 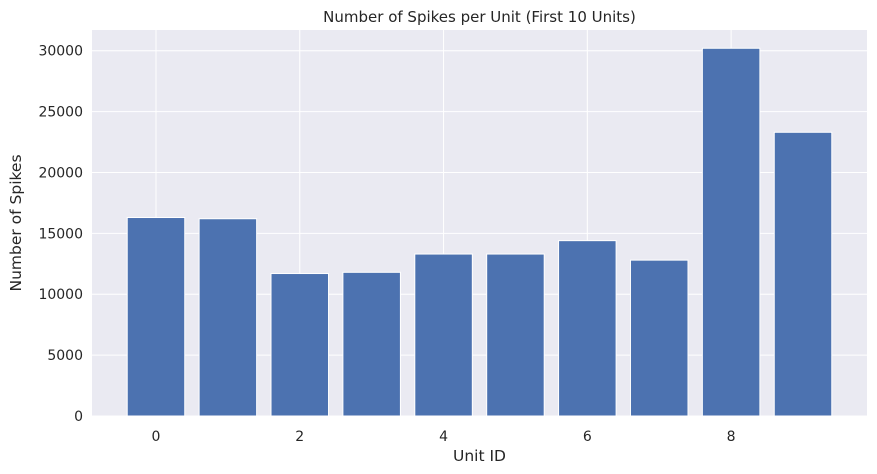 What do you see at coordinates (65, 356) in the screenshot?
I see `y-tick-label: 5000` at bounding box center [65, 356].